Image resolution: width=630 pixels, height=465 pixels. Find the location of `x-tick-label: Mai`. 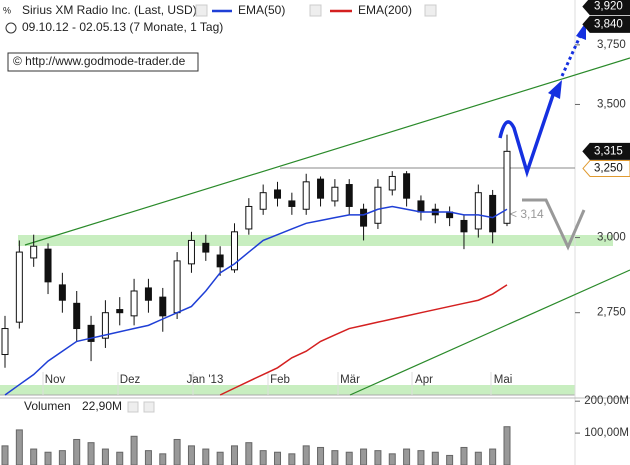

x-tick-label: Mai is located at coordinates (503, 380).